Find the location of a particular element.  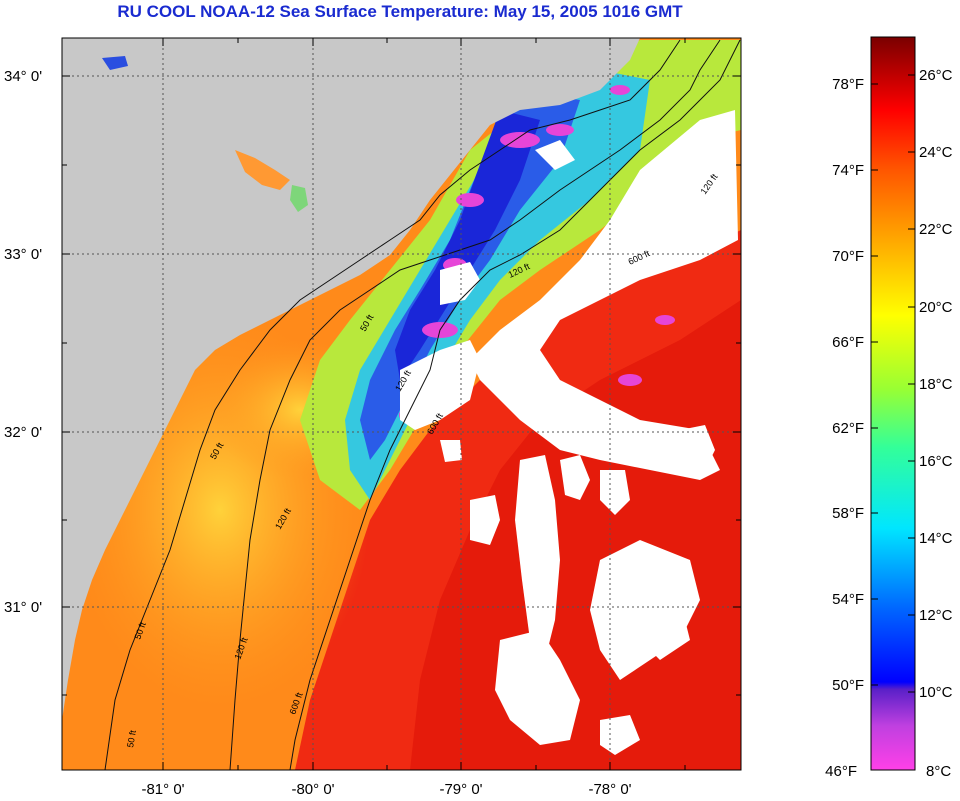

celsius-label: 18°C is located at coordinates (936, 384).